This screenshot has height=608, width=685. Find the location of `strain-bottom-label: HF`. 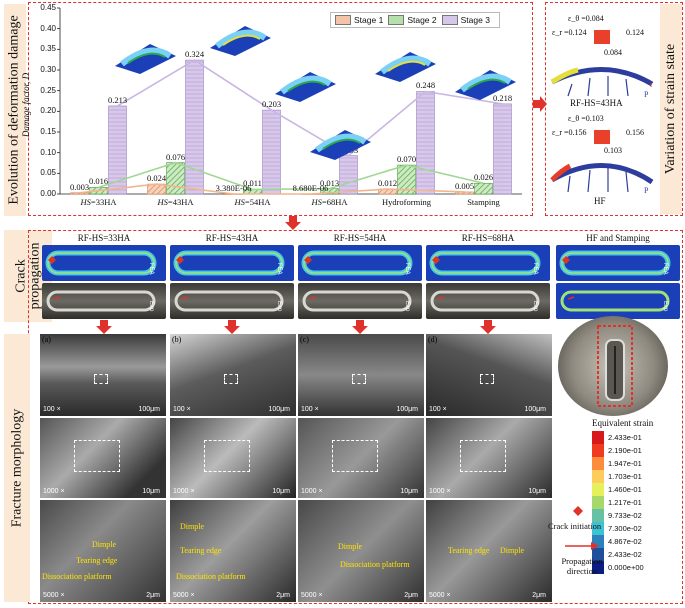

strain-bottom-label: HF is located at coordinates (600, 201).